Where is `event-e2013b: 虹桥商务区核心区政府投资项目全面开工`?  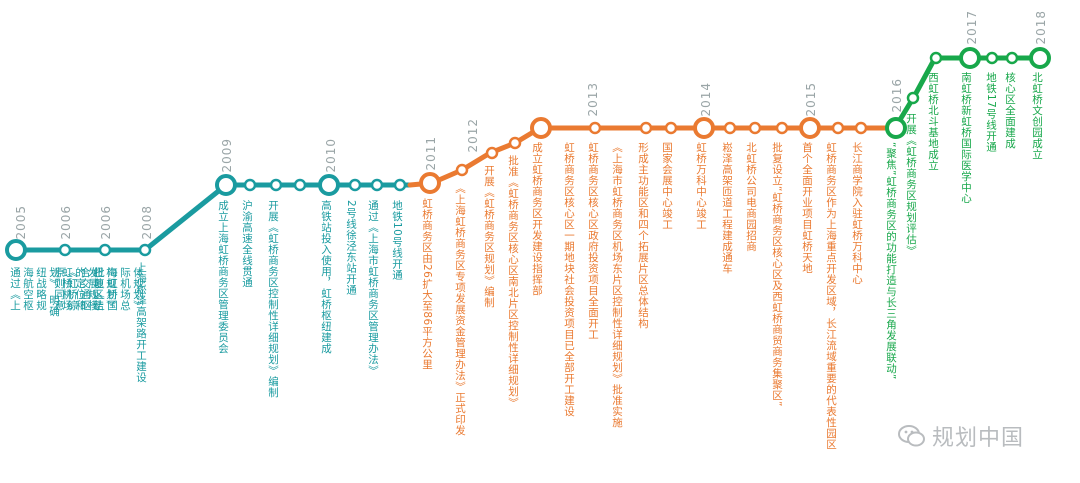 event-e2013b: 虹桥商务区核心区政府投资项目全面开工 is located at coordinates (592, 241).